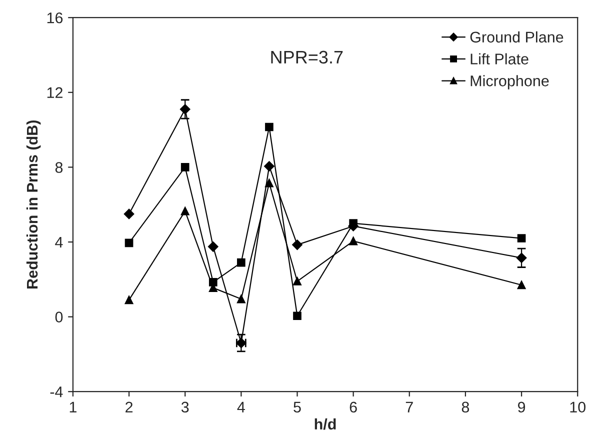  What do you see at coordinates (409, 407) in the screenshot?
I see `x-tick-label: 7` at bounding box center [409, 407].